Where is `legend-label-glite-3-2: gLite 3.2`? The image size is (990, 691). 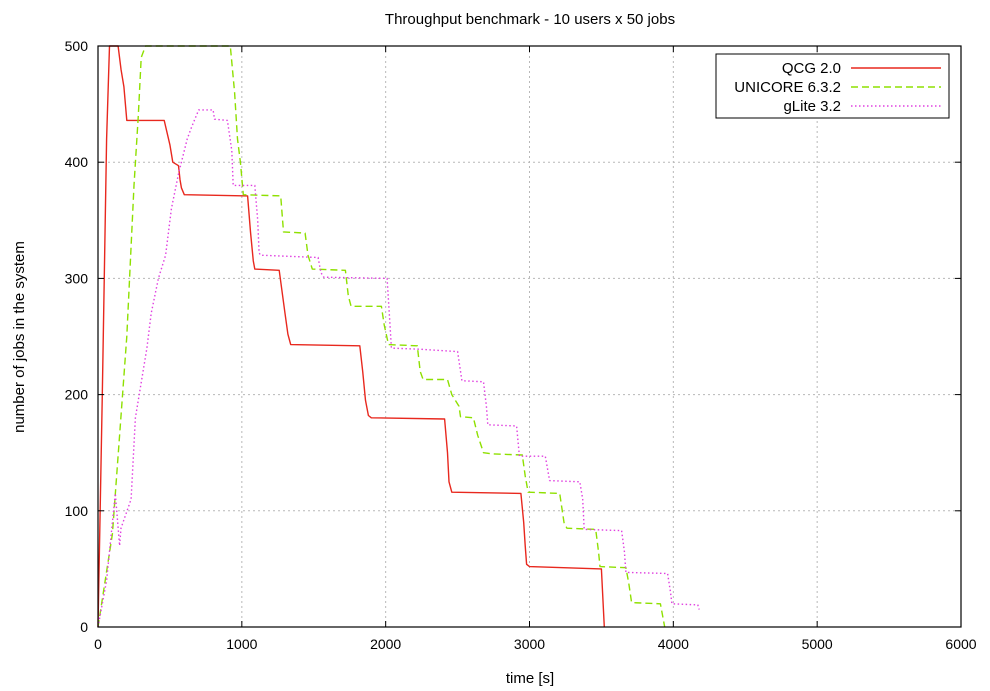 legend-label-glite-3-2: gLite 3.2 is located at coordinates (812, 106).